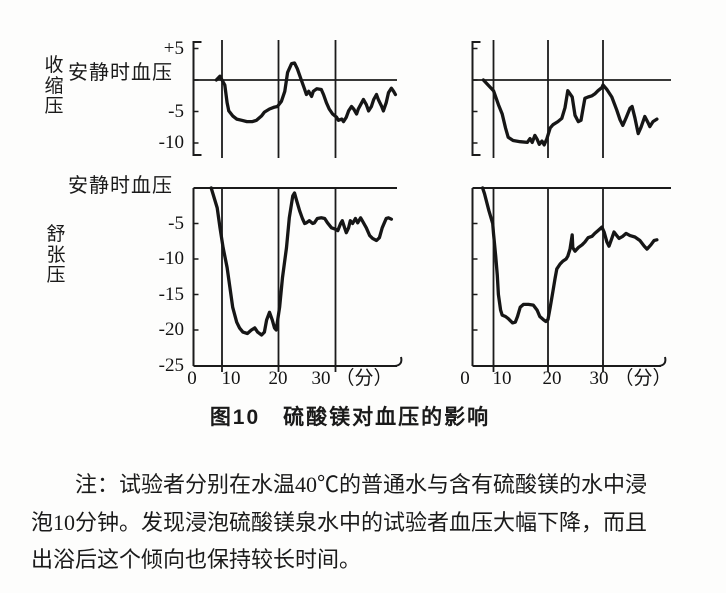 The height and width of the screenshot is (593, 726). What do you see at coordinates (339, 522) in the screenshot?
I see `note-line-2: 泡10分钟。发现浸泡硫酸镁泉水中的试验者血压大幅下降，而且` at bounding box center [339, 522].